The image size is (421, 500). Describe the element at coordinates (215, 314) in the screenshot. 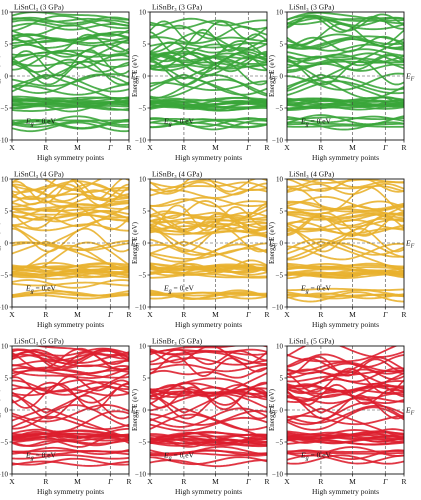

I see `x-tick-label: M` at that location.